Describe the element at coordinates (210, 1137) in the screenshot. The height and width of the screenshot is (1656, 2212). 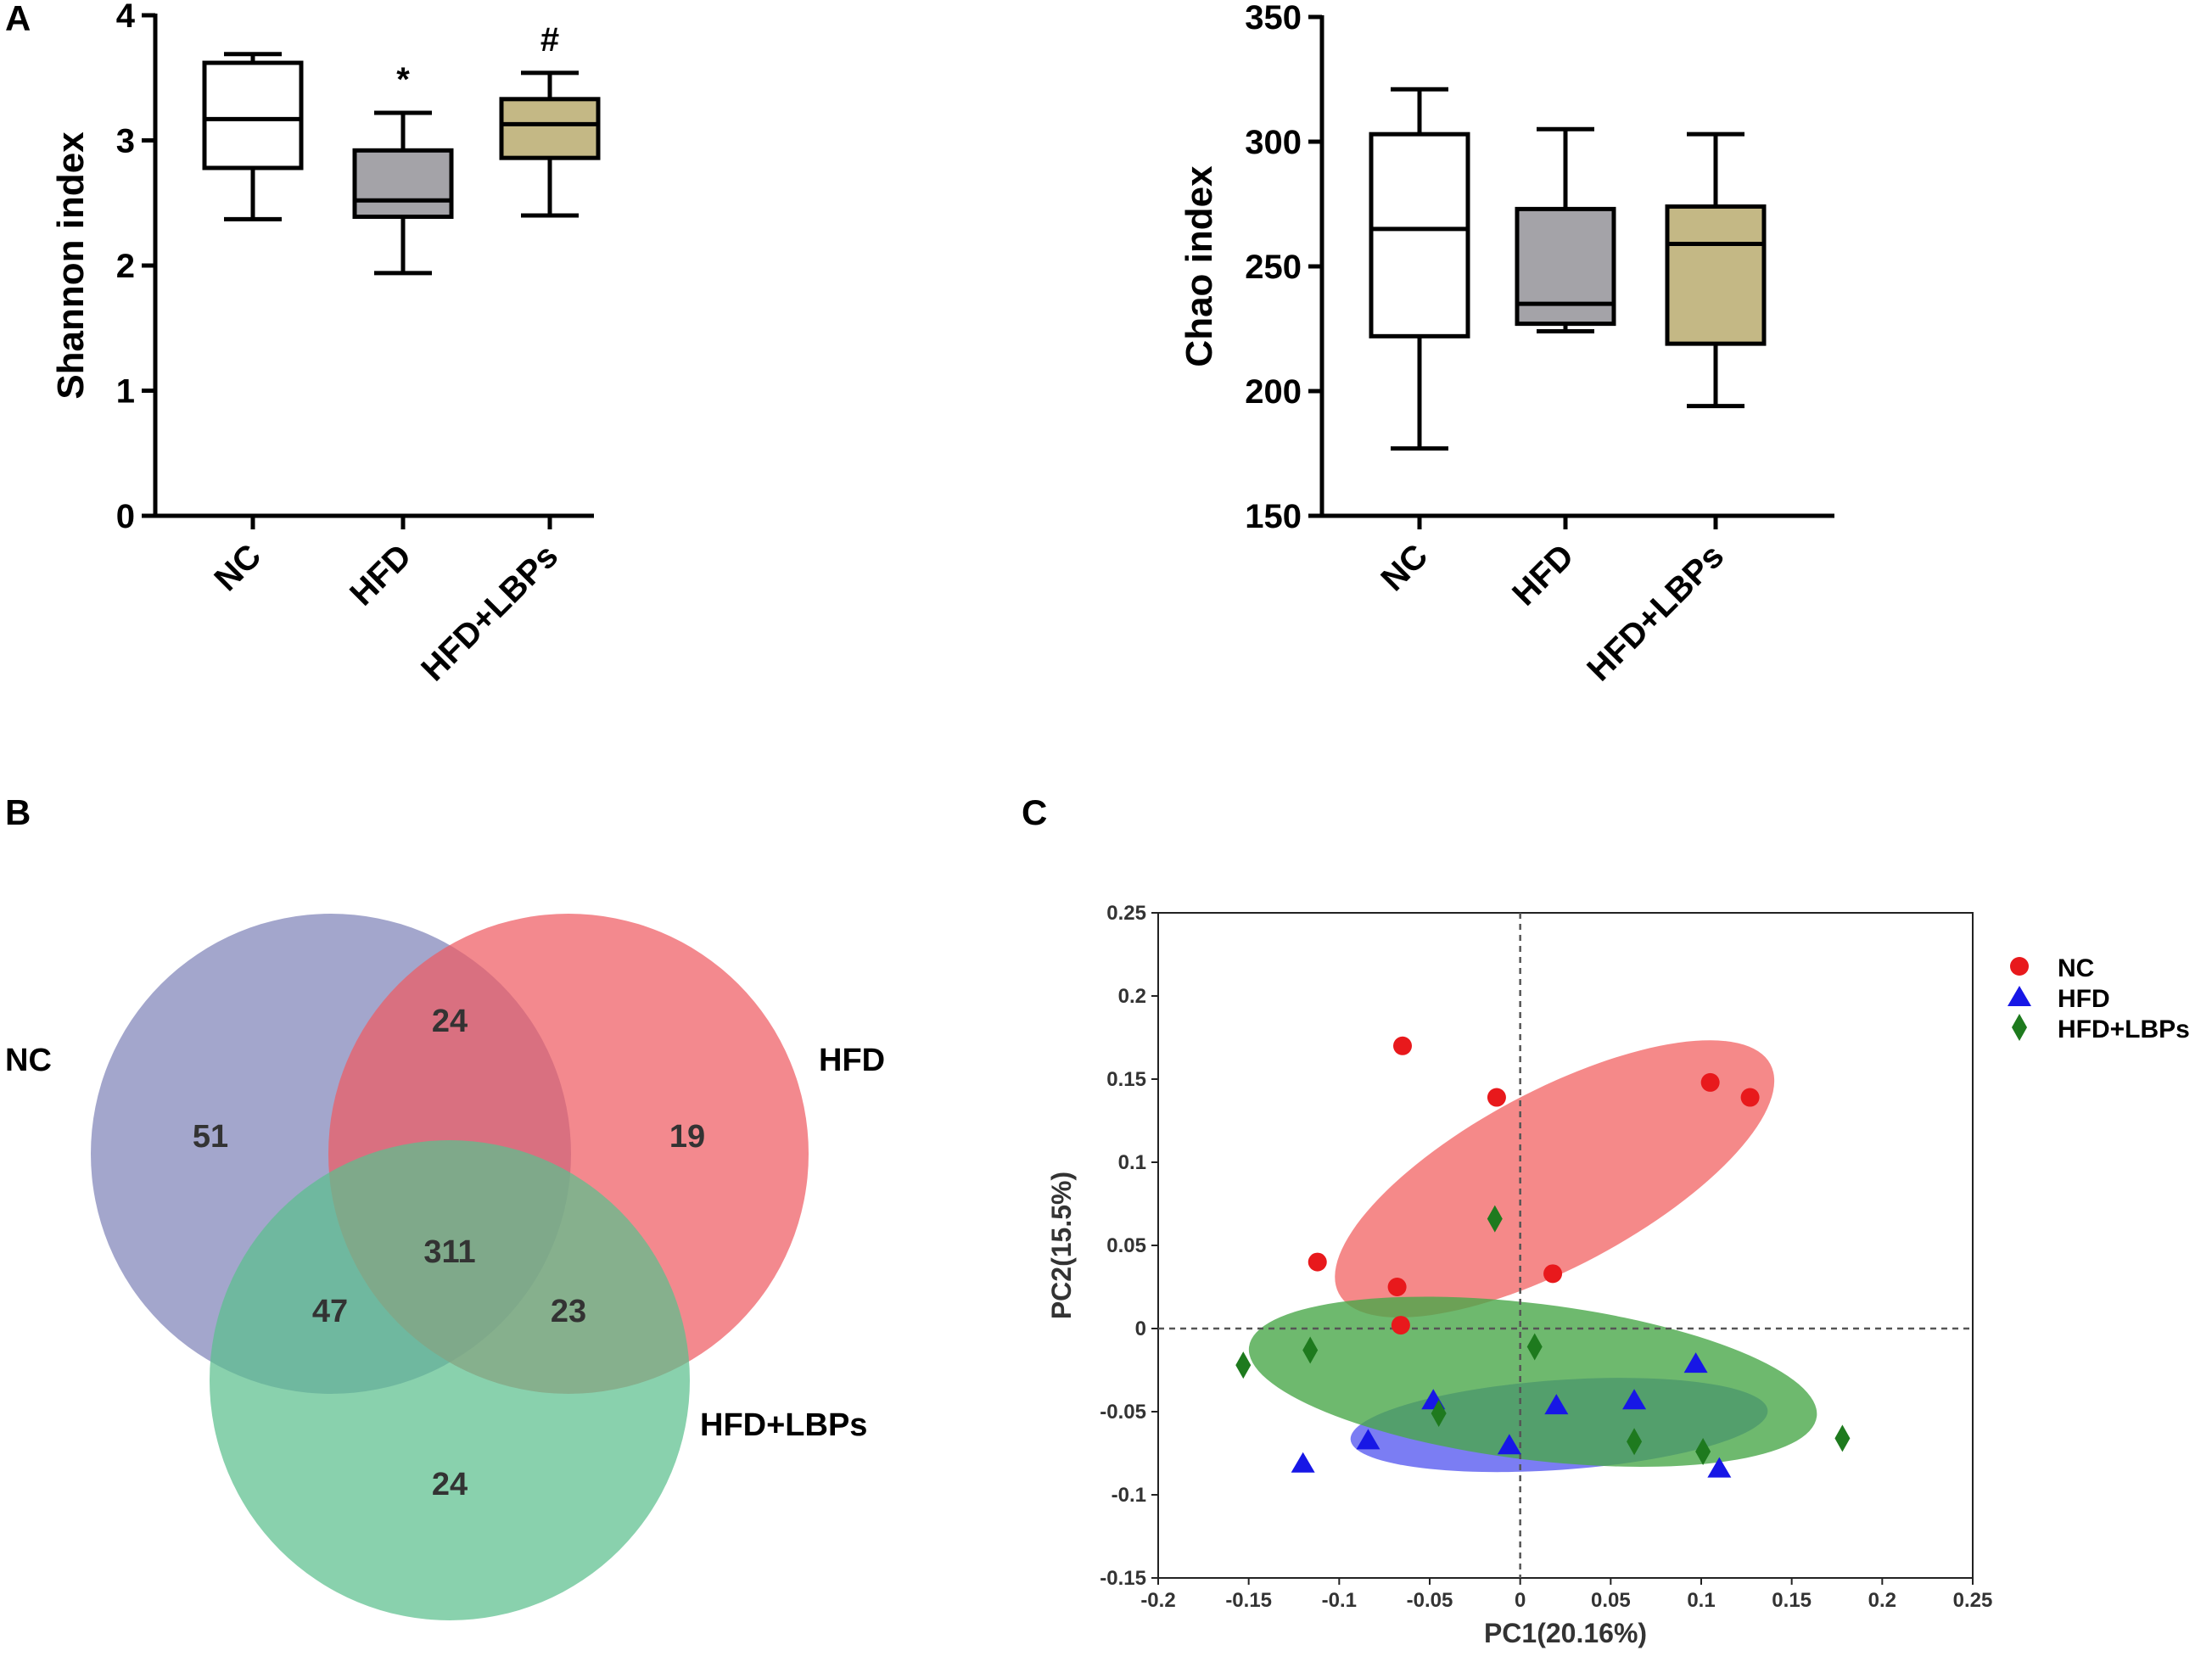
I see `venn-count-nc-only: 51` at that location.